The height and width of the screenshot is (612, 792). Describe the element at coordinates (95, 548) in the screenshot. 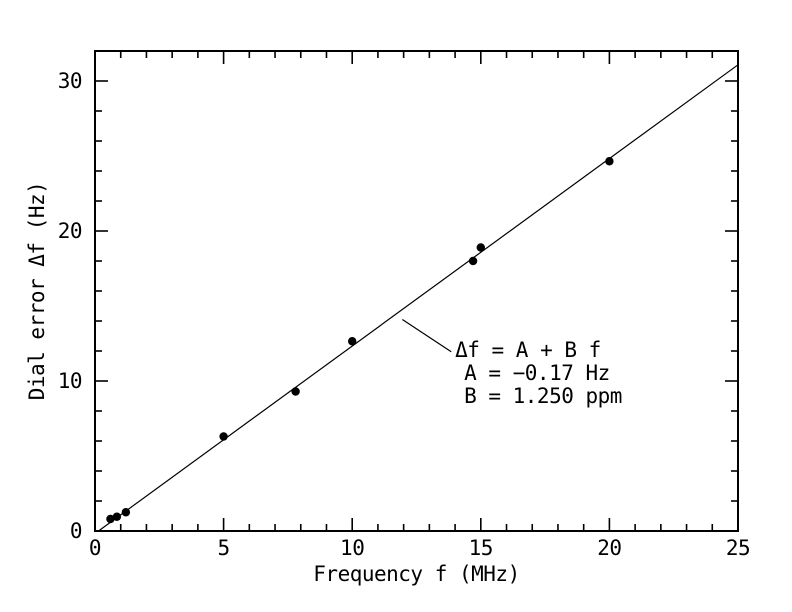

I see `x-tick-label: 0` at that location.